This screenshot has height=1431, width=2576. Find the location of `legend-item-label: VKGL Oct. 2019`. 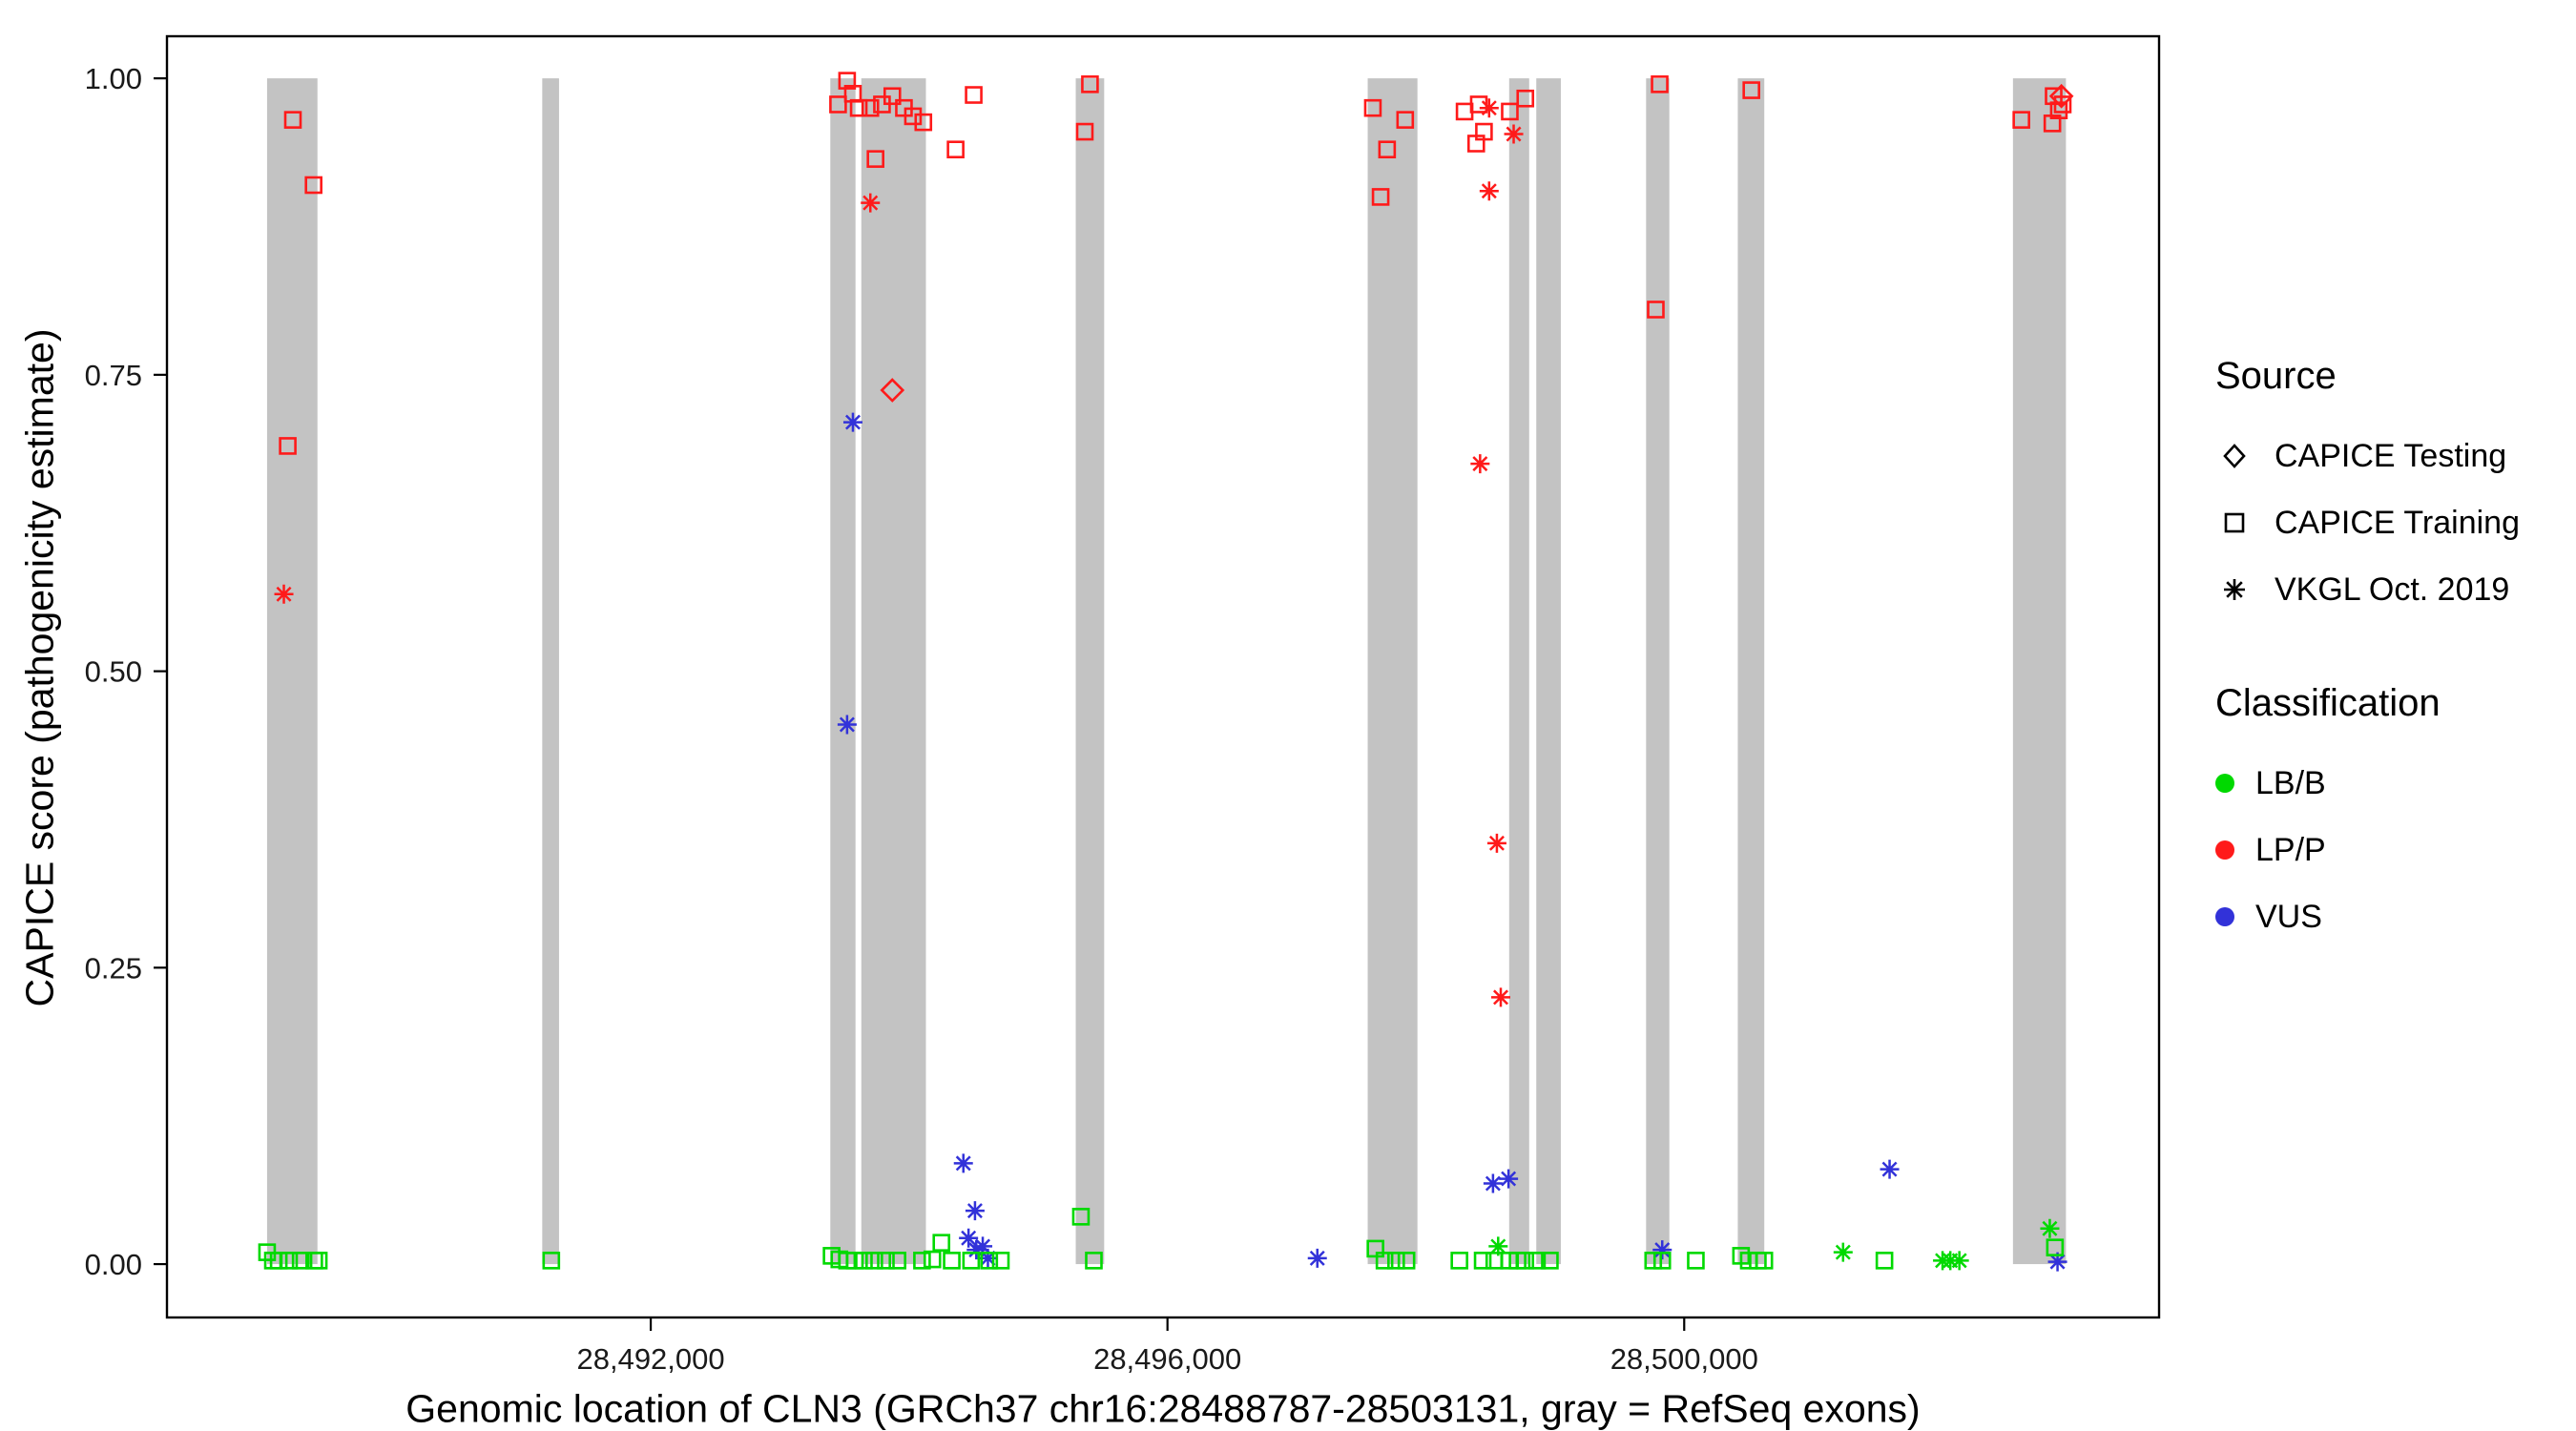

legend-item-label: VKGL Oct. 2019 is located at coordinates (2392, 589).